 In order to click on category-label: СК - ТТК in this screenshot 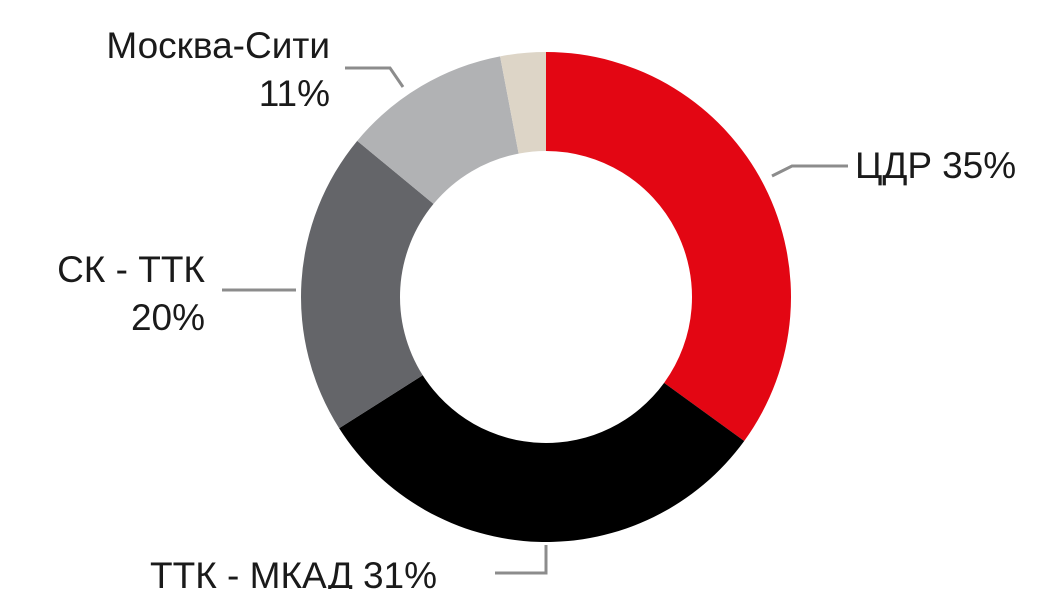, I will do `click(131, 269)`.